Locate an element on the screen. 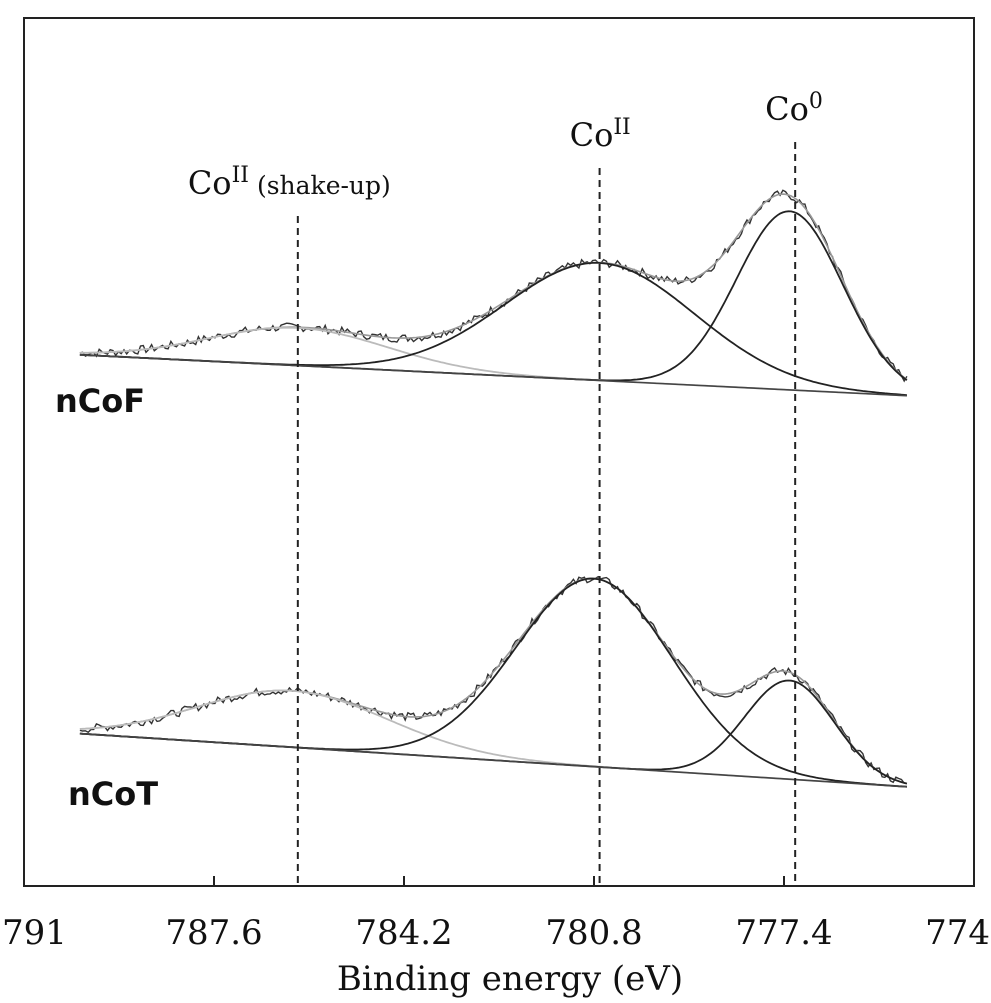 The width and height of the screenshot is (991, 1003). x-tick-label: 787.6 is located at coordinates (213, 933).